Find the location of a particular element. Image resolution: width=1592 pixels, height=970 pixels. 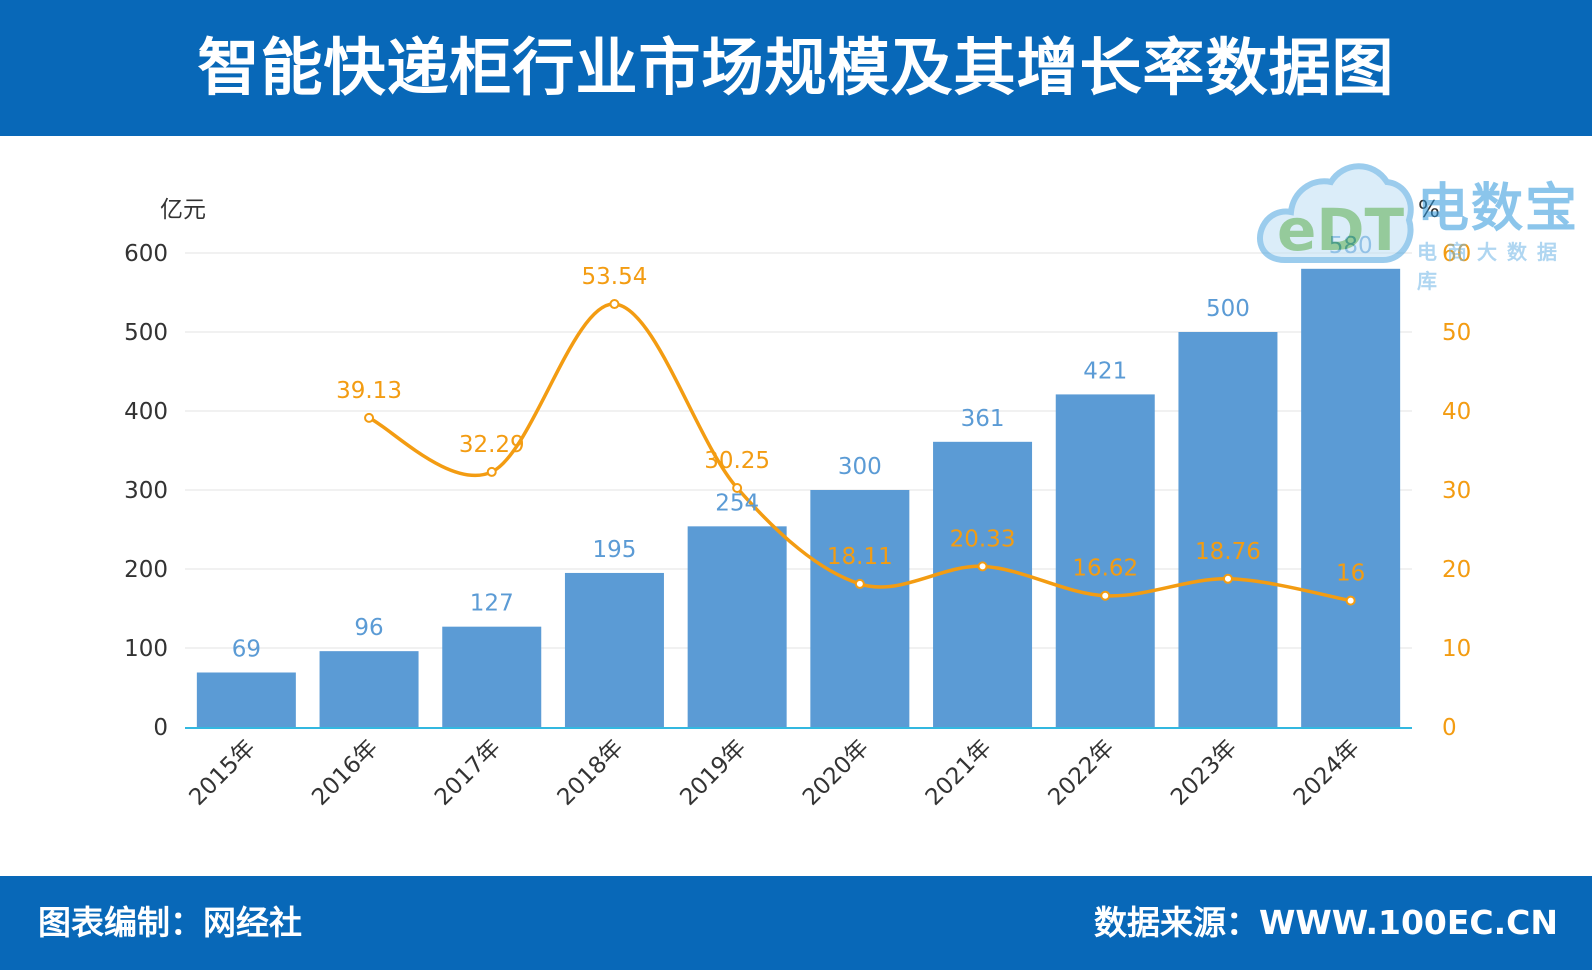

y-right-tick-label: 40 is located at coordinates (1456, 412).